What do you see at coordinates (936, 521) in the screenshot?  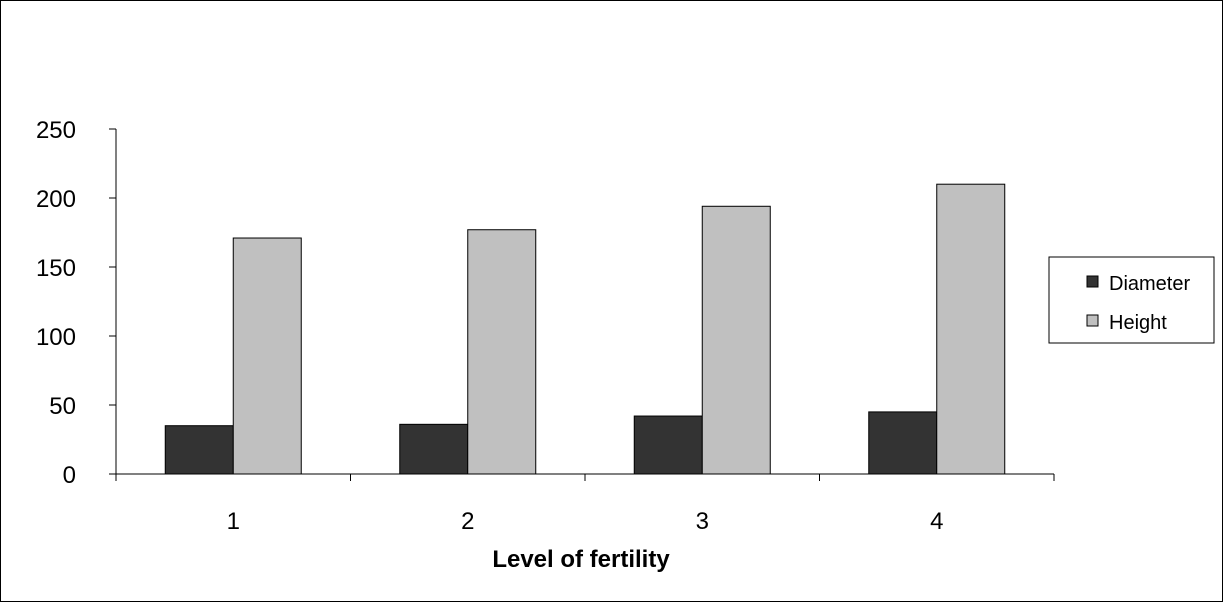 I see `x-tick-label: 4` at bounding box center [936, 521].